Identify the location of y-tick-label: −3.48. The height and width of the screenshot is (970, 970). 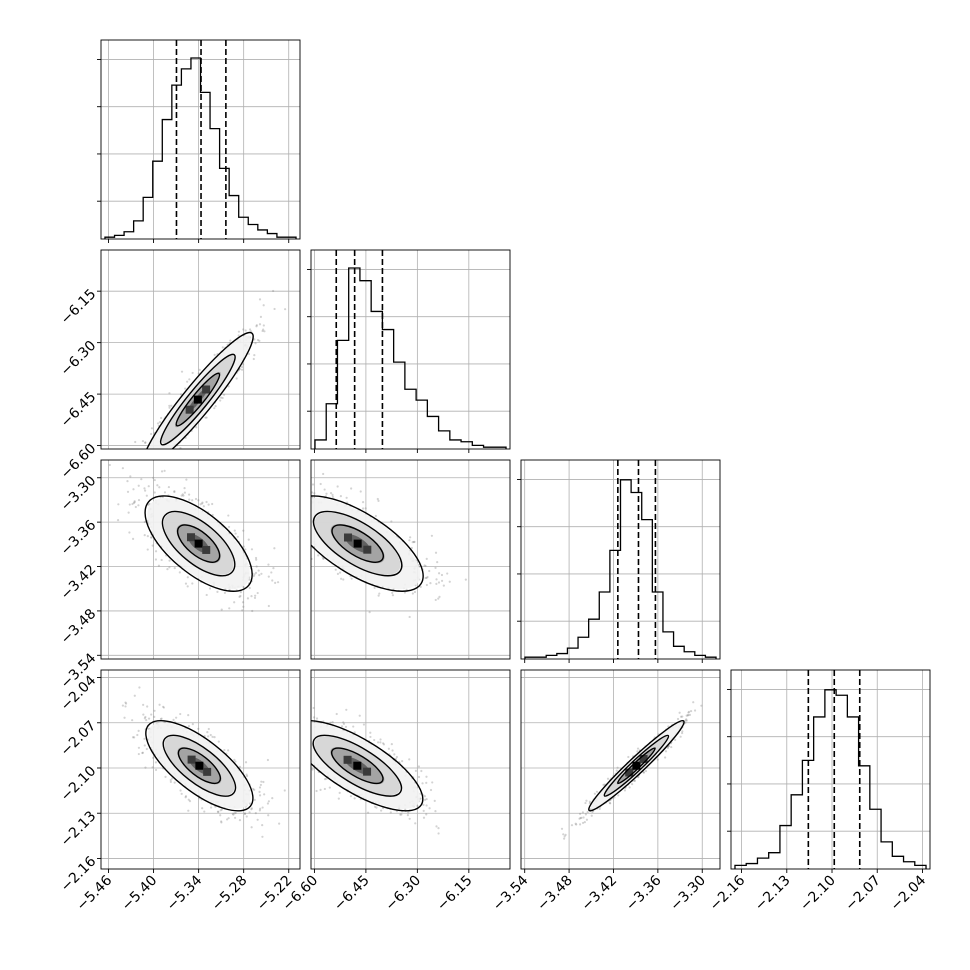
(79, 627).